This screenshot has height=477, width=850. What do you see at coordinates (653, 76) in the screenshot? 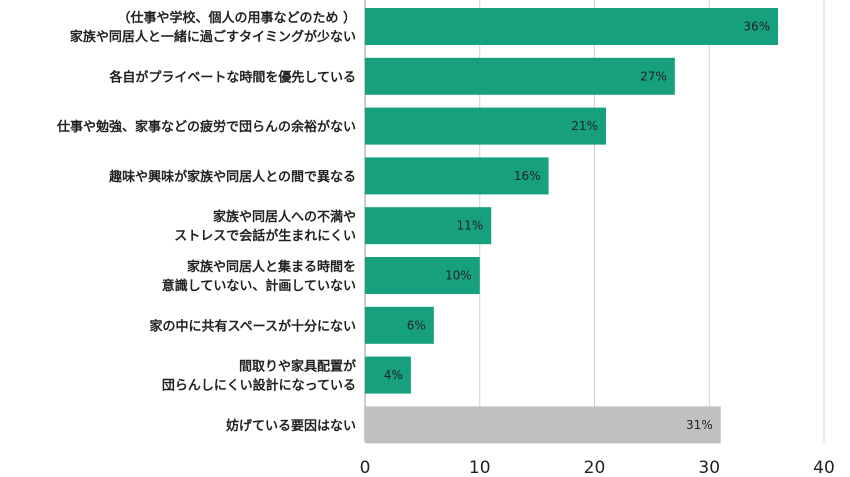
I see `data-label: 27%` at bounding box center [653, 76].